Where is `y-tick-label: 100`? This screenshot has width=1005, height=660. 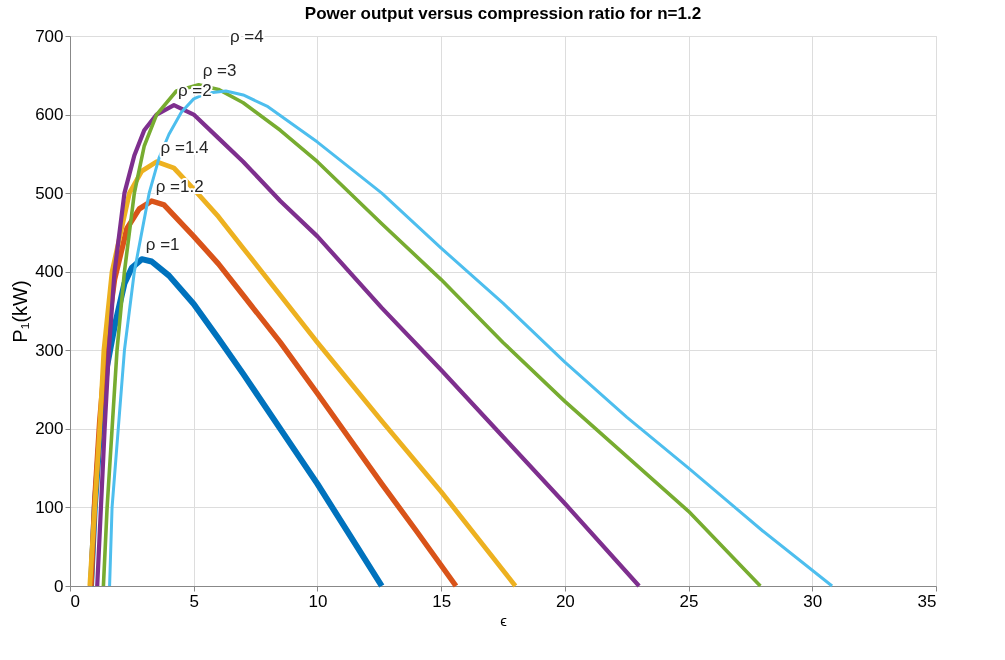 y-tick-label: 100 is located at coordinates (49, 507).